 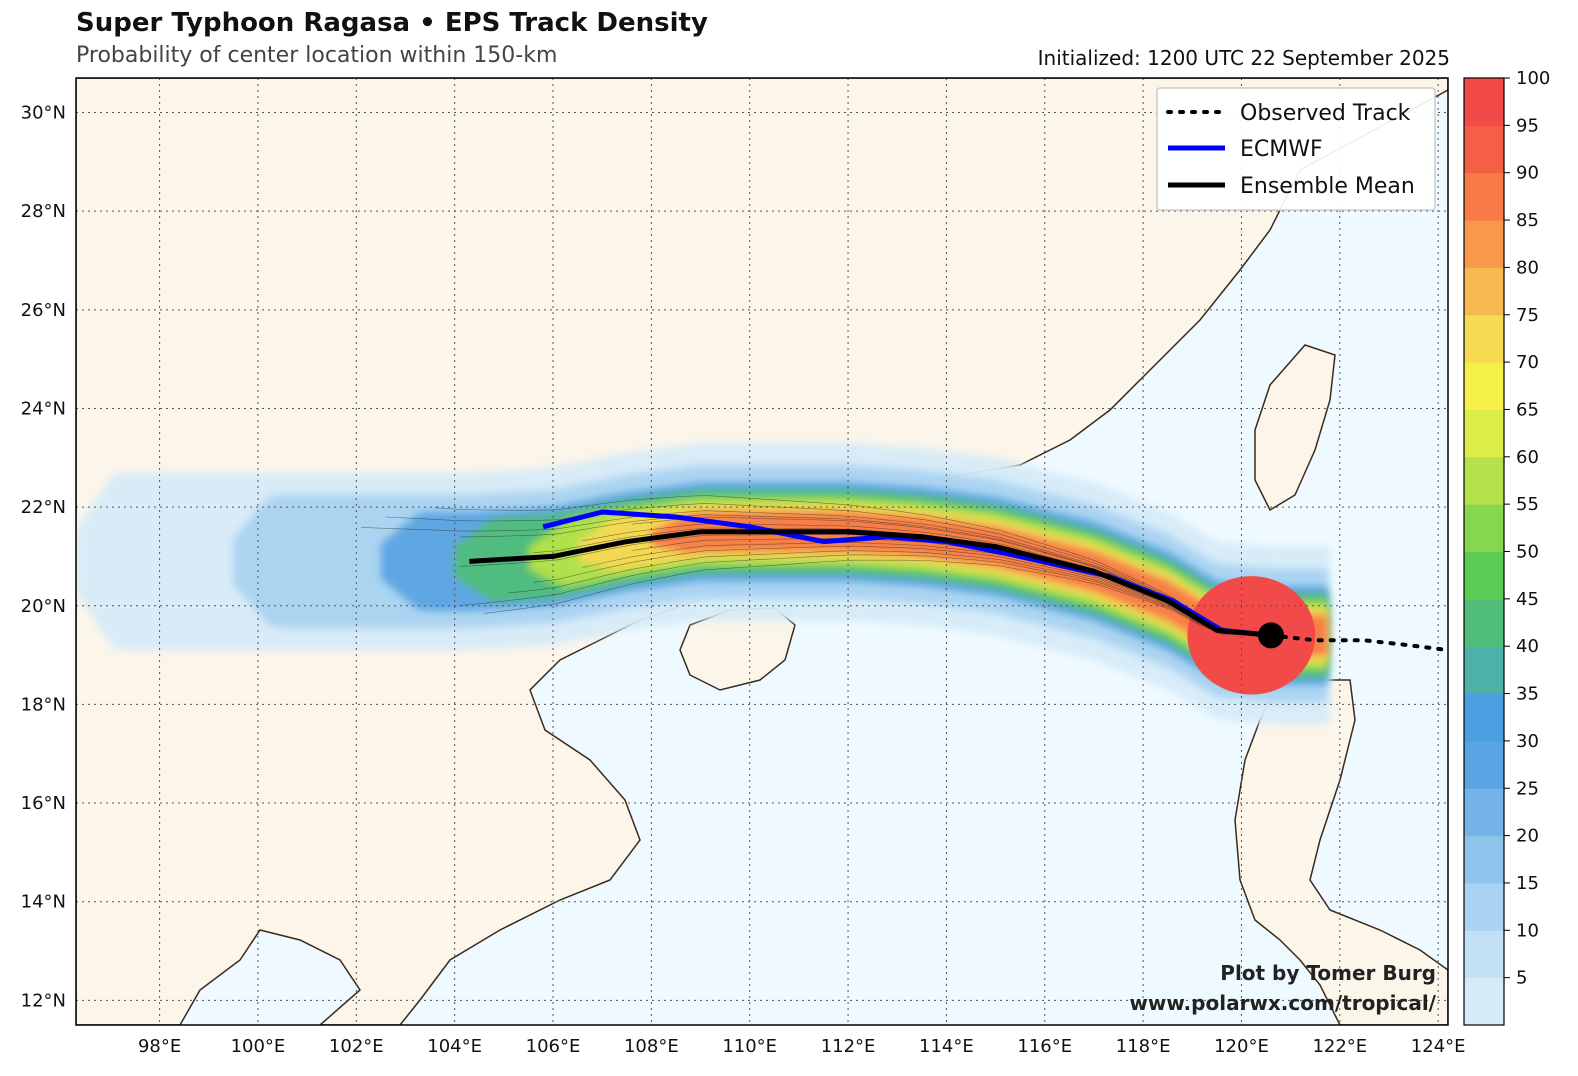 What do you see at coordinates (1527, 694) in the screenshot?
I see `colorbar-tick-label: 35` at bounding box center [1527, 694].